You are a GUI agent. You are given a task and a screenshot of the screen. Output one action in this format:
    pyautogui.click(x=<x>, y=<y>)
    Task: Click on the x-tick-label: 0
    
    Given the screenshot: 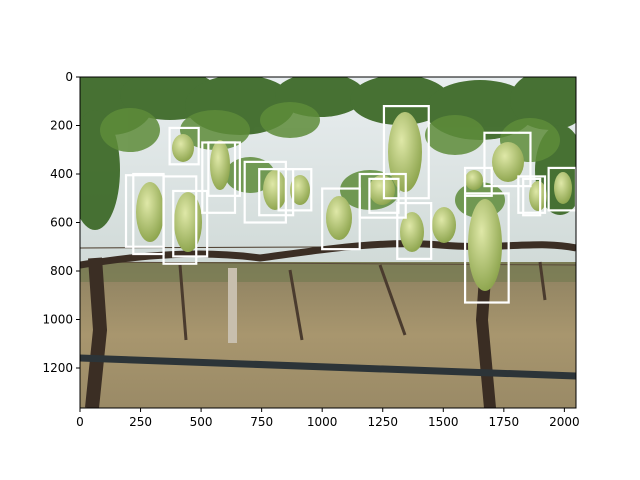 What is the action you would take?
    pyautogui.click(x=80, y=422)
    